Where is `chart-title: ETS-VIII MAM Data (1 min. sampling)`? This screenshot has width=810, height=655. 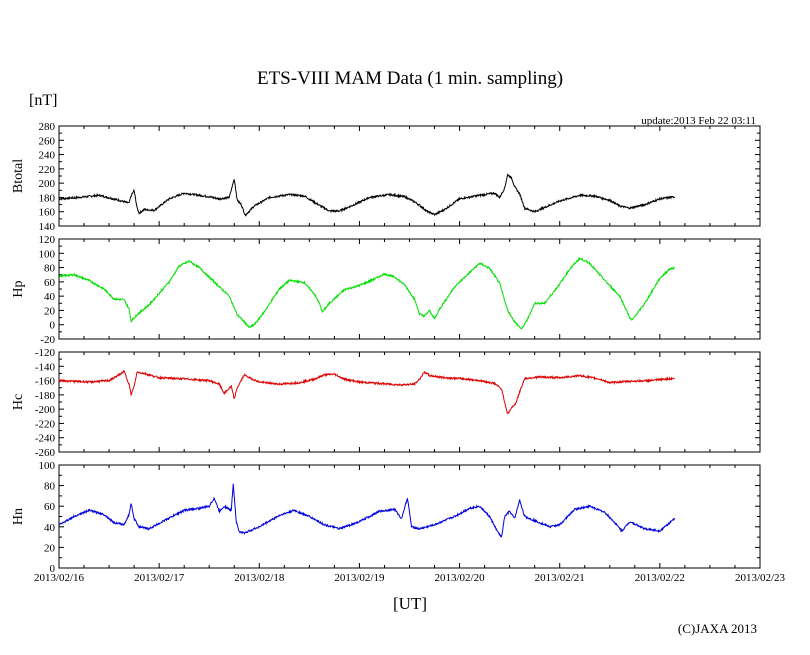
chart-title: ETS-VIII MAM Data (1 min. sampling) is located at coordinates (410, 78).